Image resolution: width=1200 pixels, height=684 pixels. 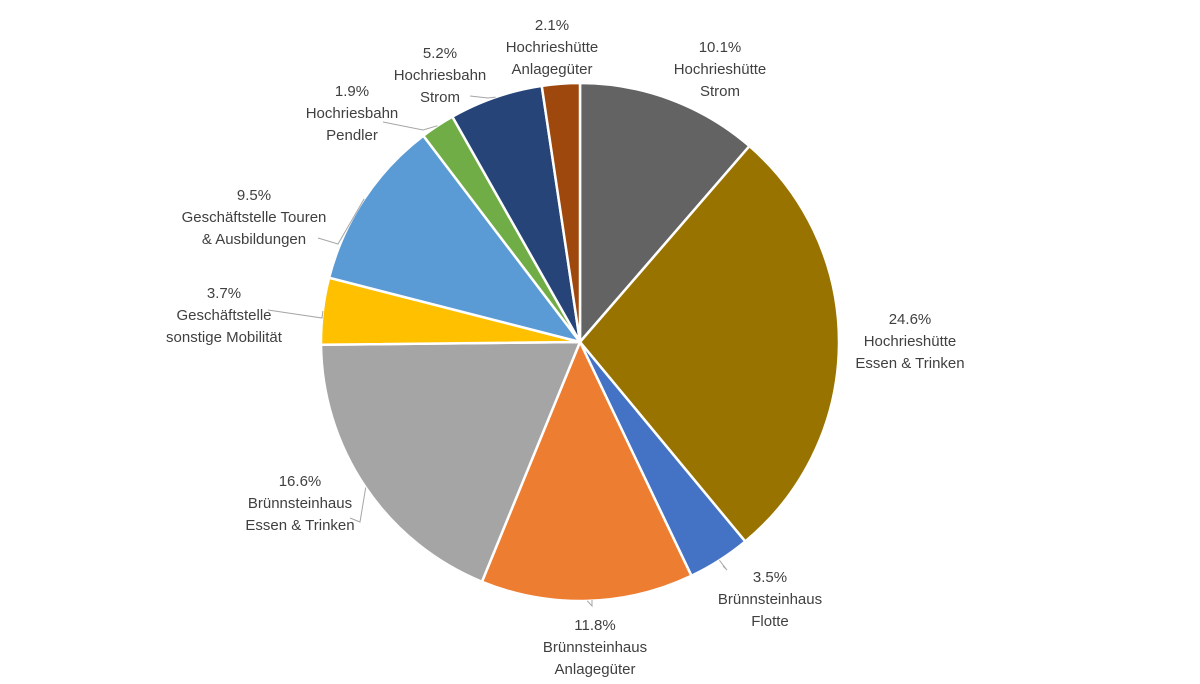 I want to click on data-label-value: 1.9%, so click(x=352, y=91).